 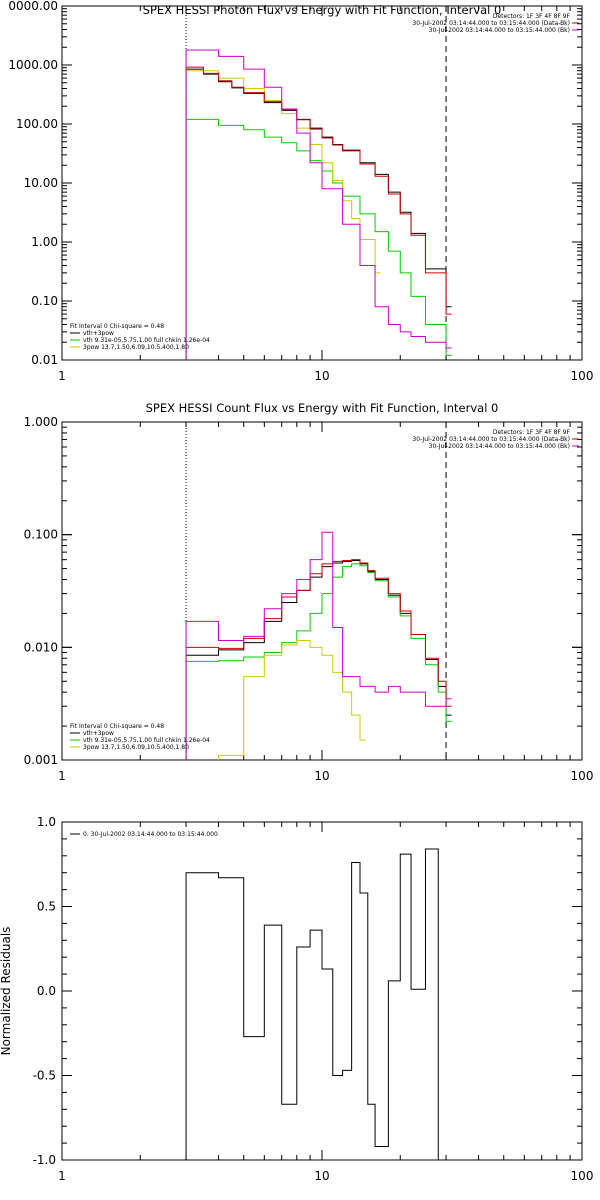 What do you see at coordinates (41, 647) in the screenshot?
I see `y-tick-label: 0.010` at bounding box center [41, 647].